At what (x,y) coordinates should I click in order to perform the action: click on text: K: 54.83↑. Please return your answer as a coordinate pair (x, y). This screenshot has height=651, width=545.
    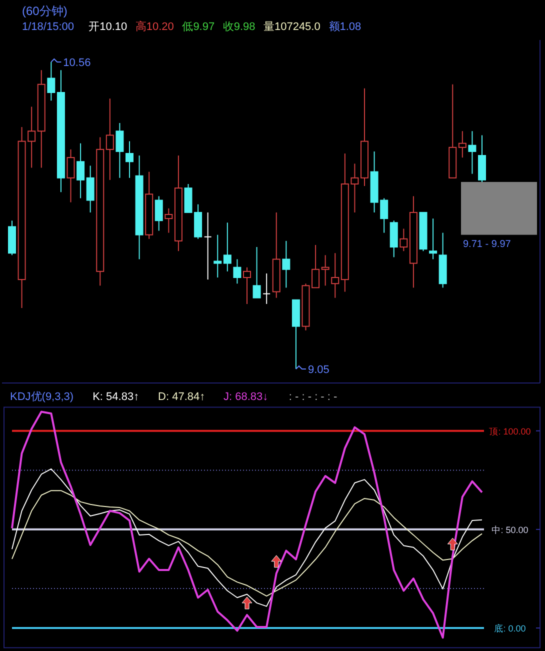
    Looking at the image, I should click on (116, 397).